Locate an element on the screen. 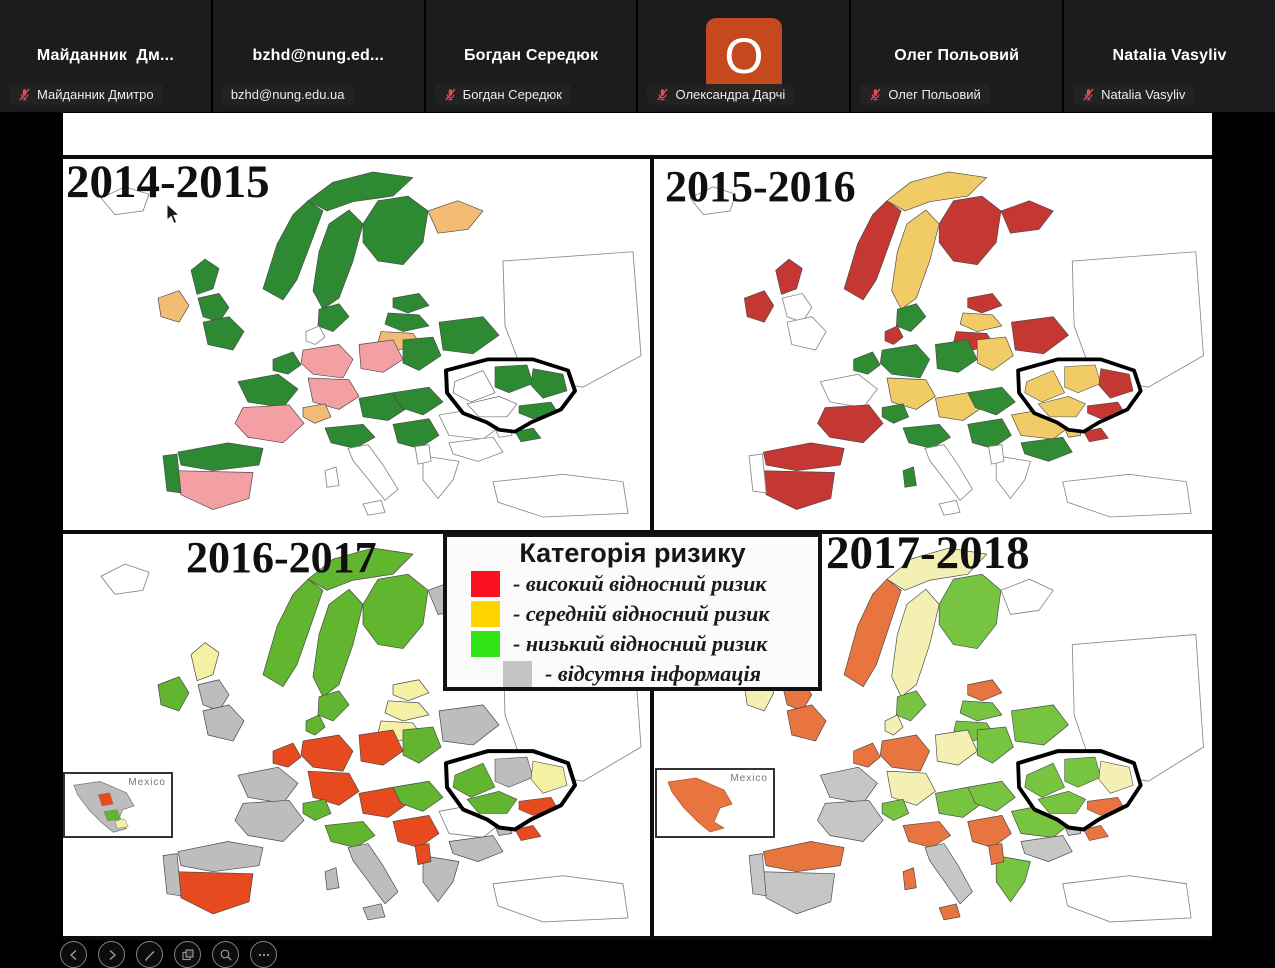  participant-name-chip: Олександра Дарчі is located at coordinates (721, 94).